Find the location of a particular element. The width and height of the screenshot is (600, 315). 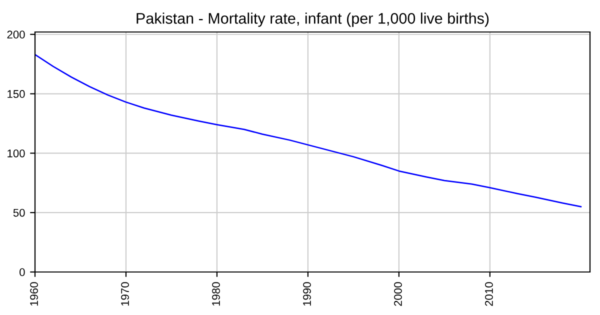

y-tick-label: 200 is located at coordinates (16, 34).